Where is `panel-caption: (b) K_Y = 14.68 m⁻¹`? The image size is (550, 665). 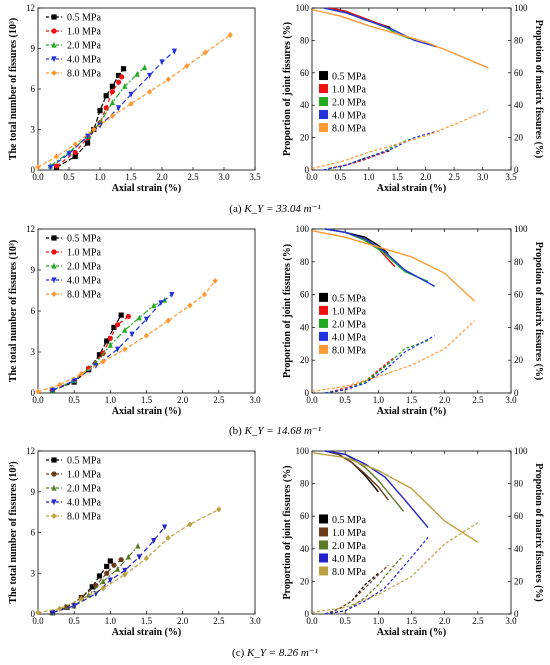
panel-caption: (b) K_Y = 14.68 m⁻¹ is located at coordinates (275, 431).